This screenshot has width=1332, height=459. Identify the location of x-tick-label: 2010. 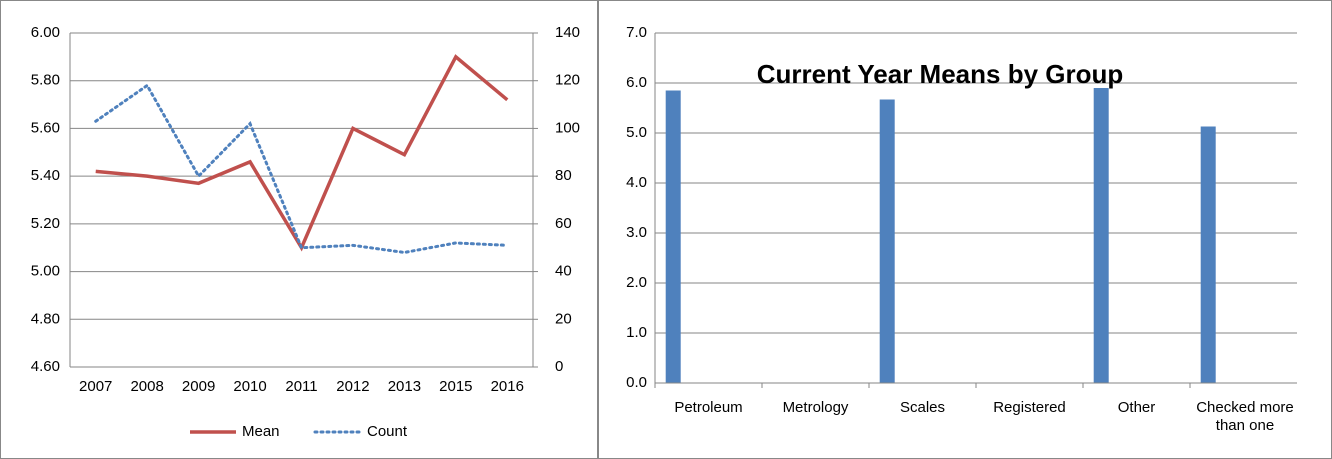
(249, 386).